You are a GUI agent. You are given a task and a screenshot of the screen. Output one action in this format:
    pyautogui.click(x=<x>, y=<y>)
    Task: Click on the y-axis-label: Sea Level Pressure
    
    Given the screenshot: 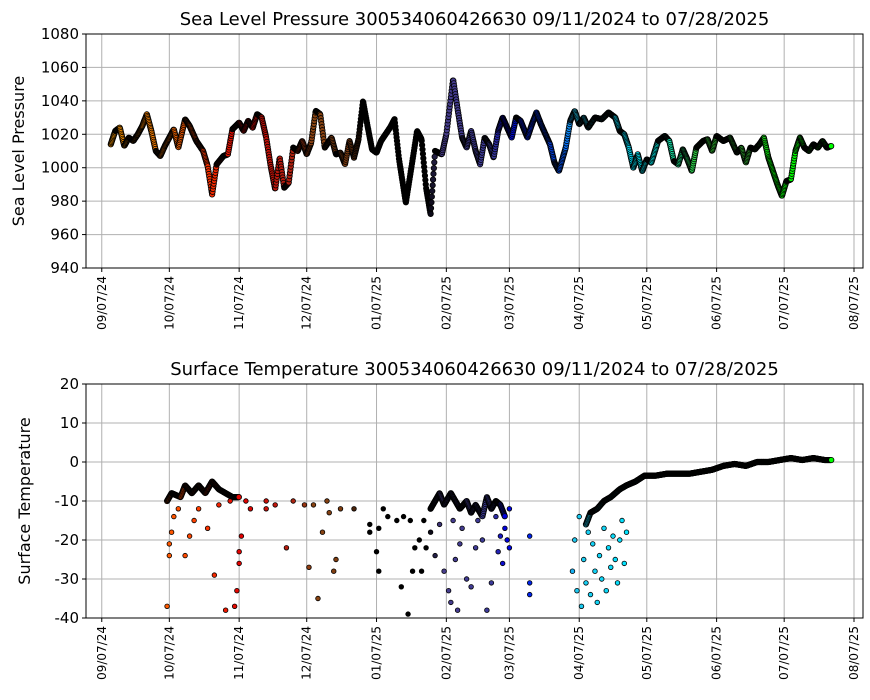 What is the action you would take?
    pyautogui.click(x=18, y=151)
    